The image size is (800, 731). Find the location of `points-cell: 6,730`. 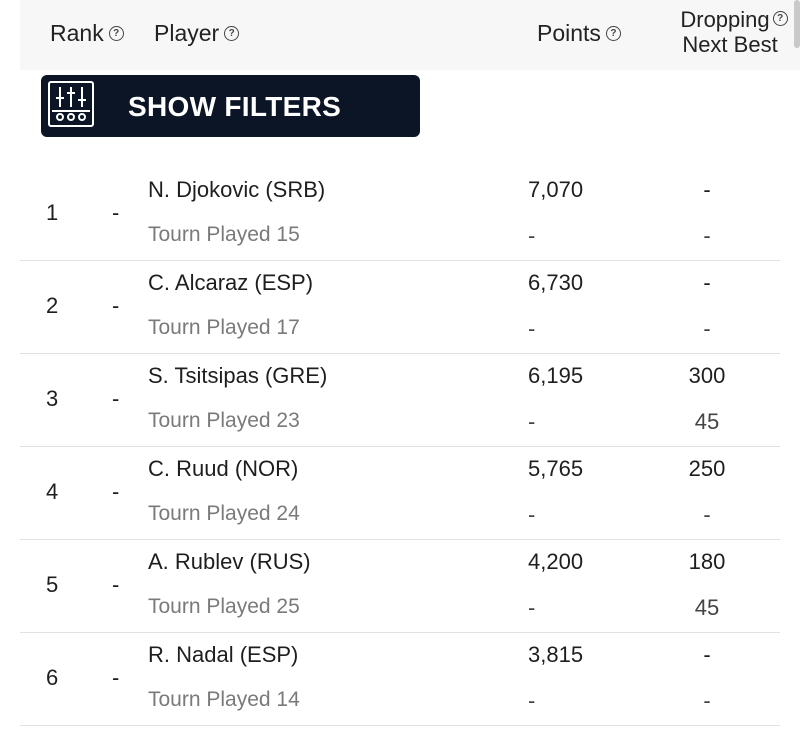

points-cell: 6,730 is located at coordinates (556, 282).